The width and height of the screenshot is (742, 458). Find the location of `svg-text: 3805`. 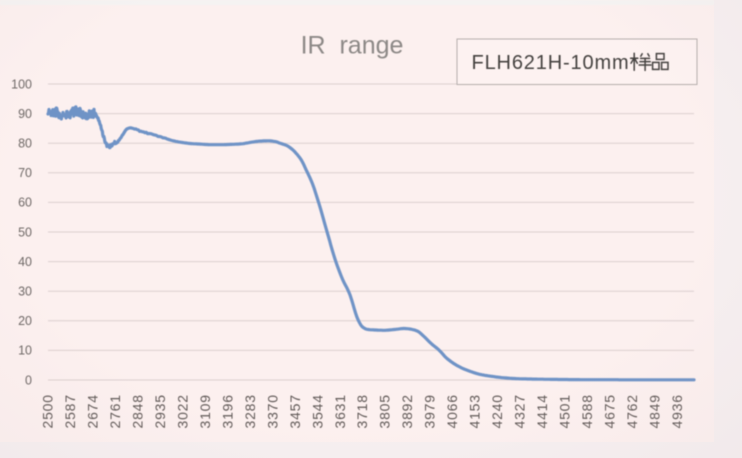

svg-text: 3805 is located at coordinates (385, 411).